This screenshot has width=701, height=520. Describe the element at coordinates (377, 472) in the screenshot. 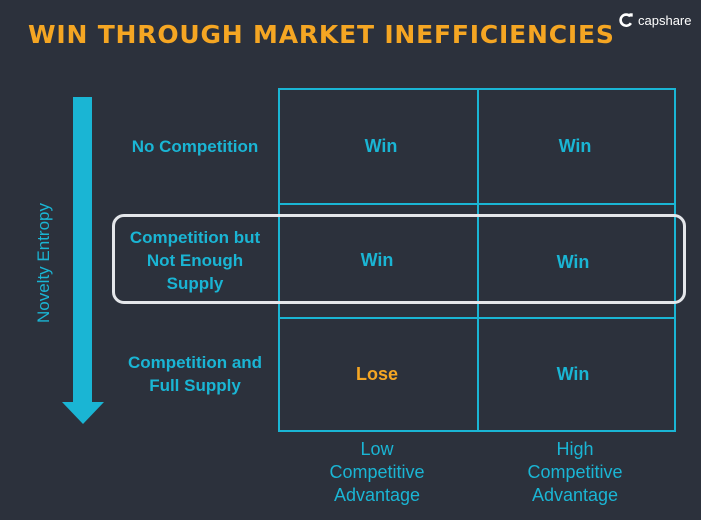

I see `column-label-low: Low Competitive Advantage` at that location.